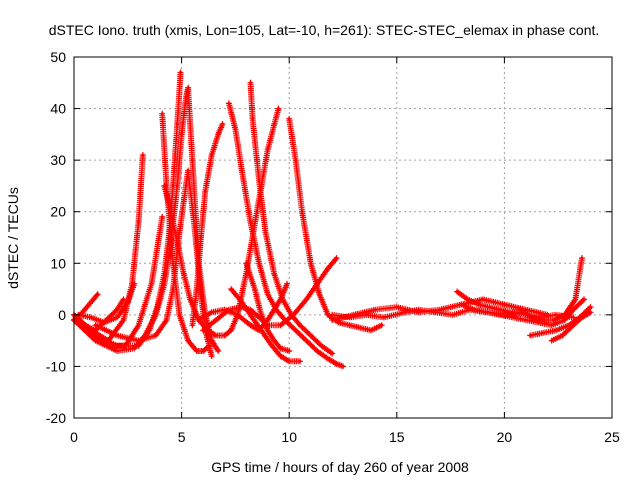 This screenshot has width=640, height=480. I want to click on y-tick-label: 50, so click(58, 57).